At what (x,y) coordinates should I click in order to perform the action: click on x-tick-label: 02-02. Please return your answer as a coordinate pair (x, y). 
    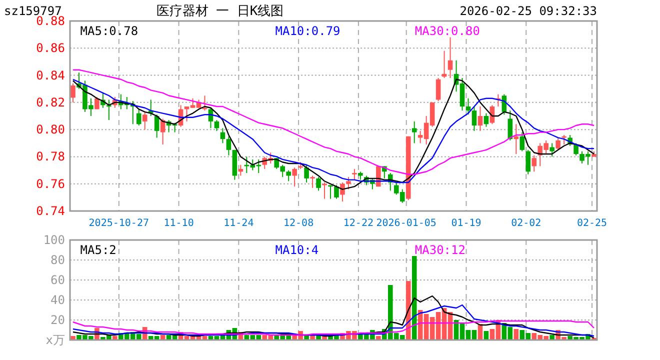
    Looking at the image, I should click on (526, 223).